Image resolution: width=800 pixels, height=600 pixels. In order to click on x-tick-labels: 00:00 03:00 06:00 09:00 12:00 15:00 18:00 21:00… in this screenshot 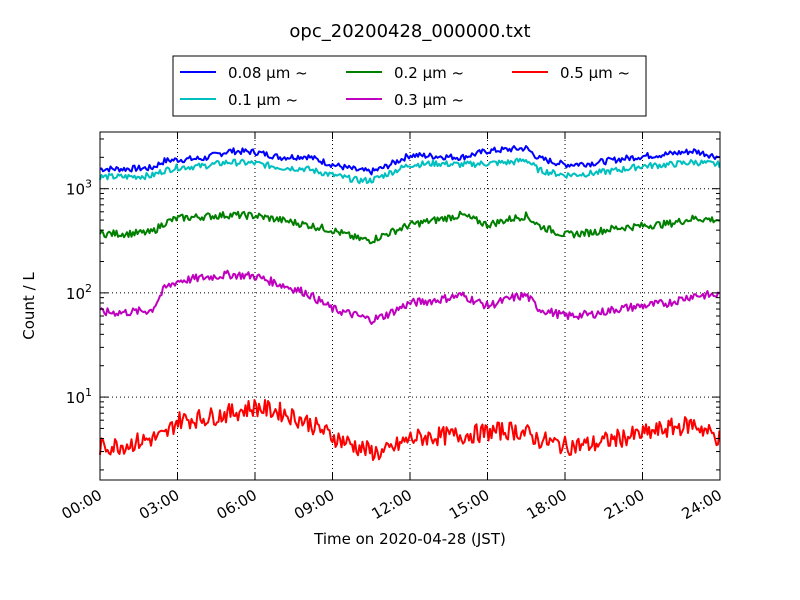, I will do `click(392, 504)`.